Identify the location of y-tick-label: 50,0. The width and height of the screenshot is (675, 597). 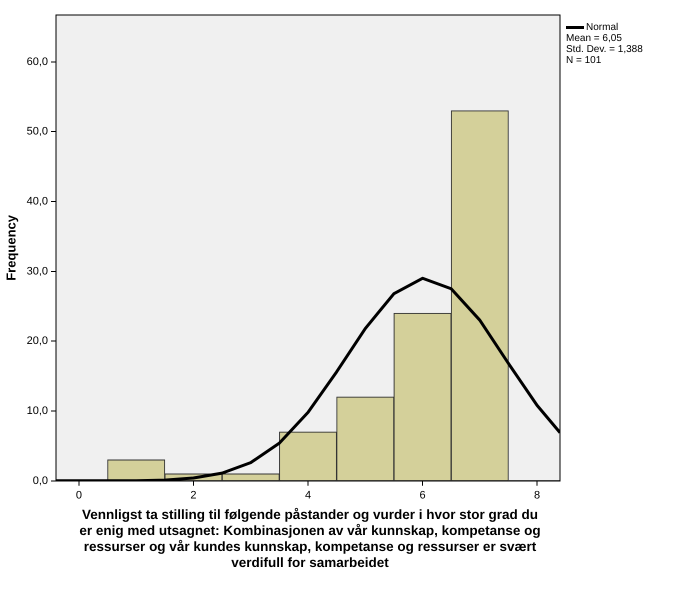
(37, 132).